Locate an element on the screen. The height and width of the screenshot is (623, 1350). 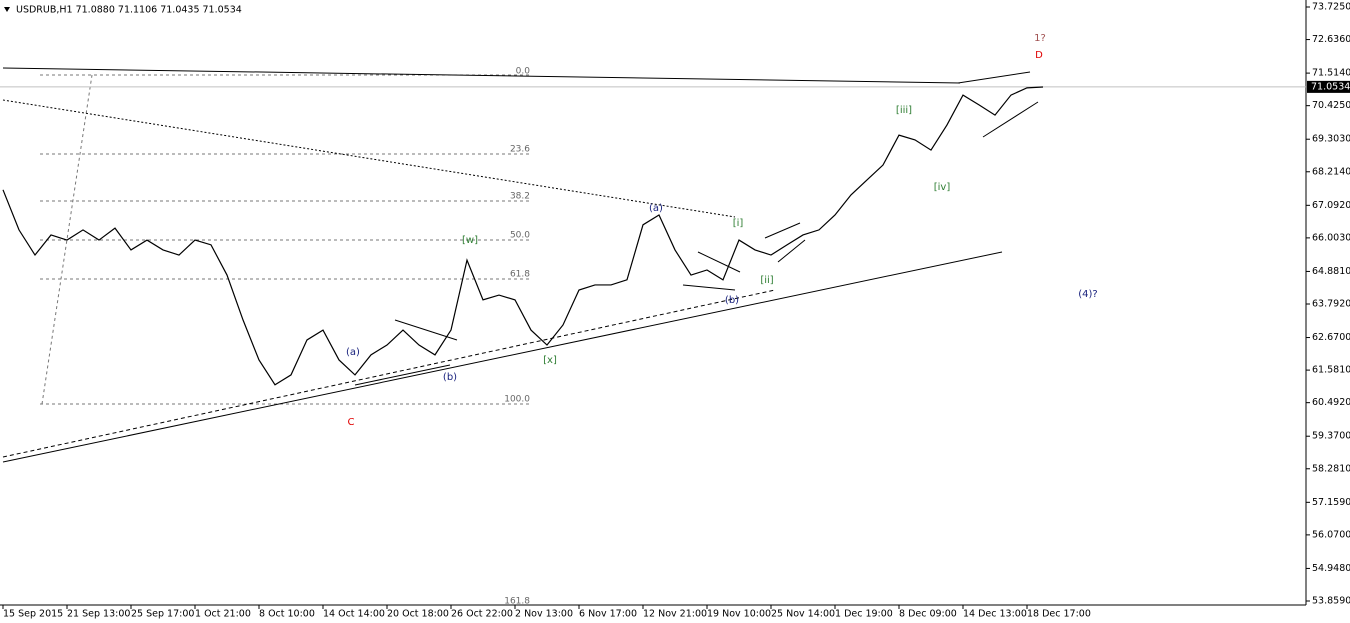
x-tick-label: 1 Oct 21:00 is located at coordinates (223, 614).